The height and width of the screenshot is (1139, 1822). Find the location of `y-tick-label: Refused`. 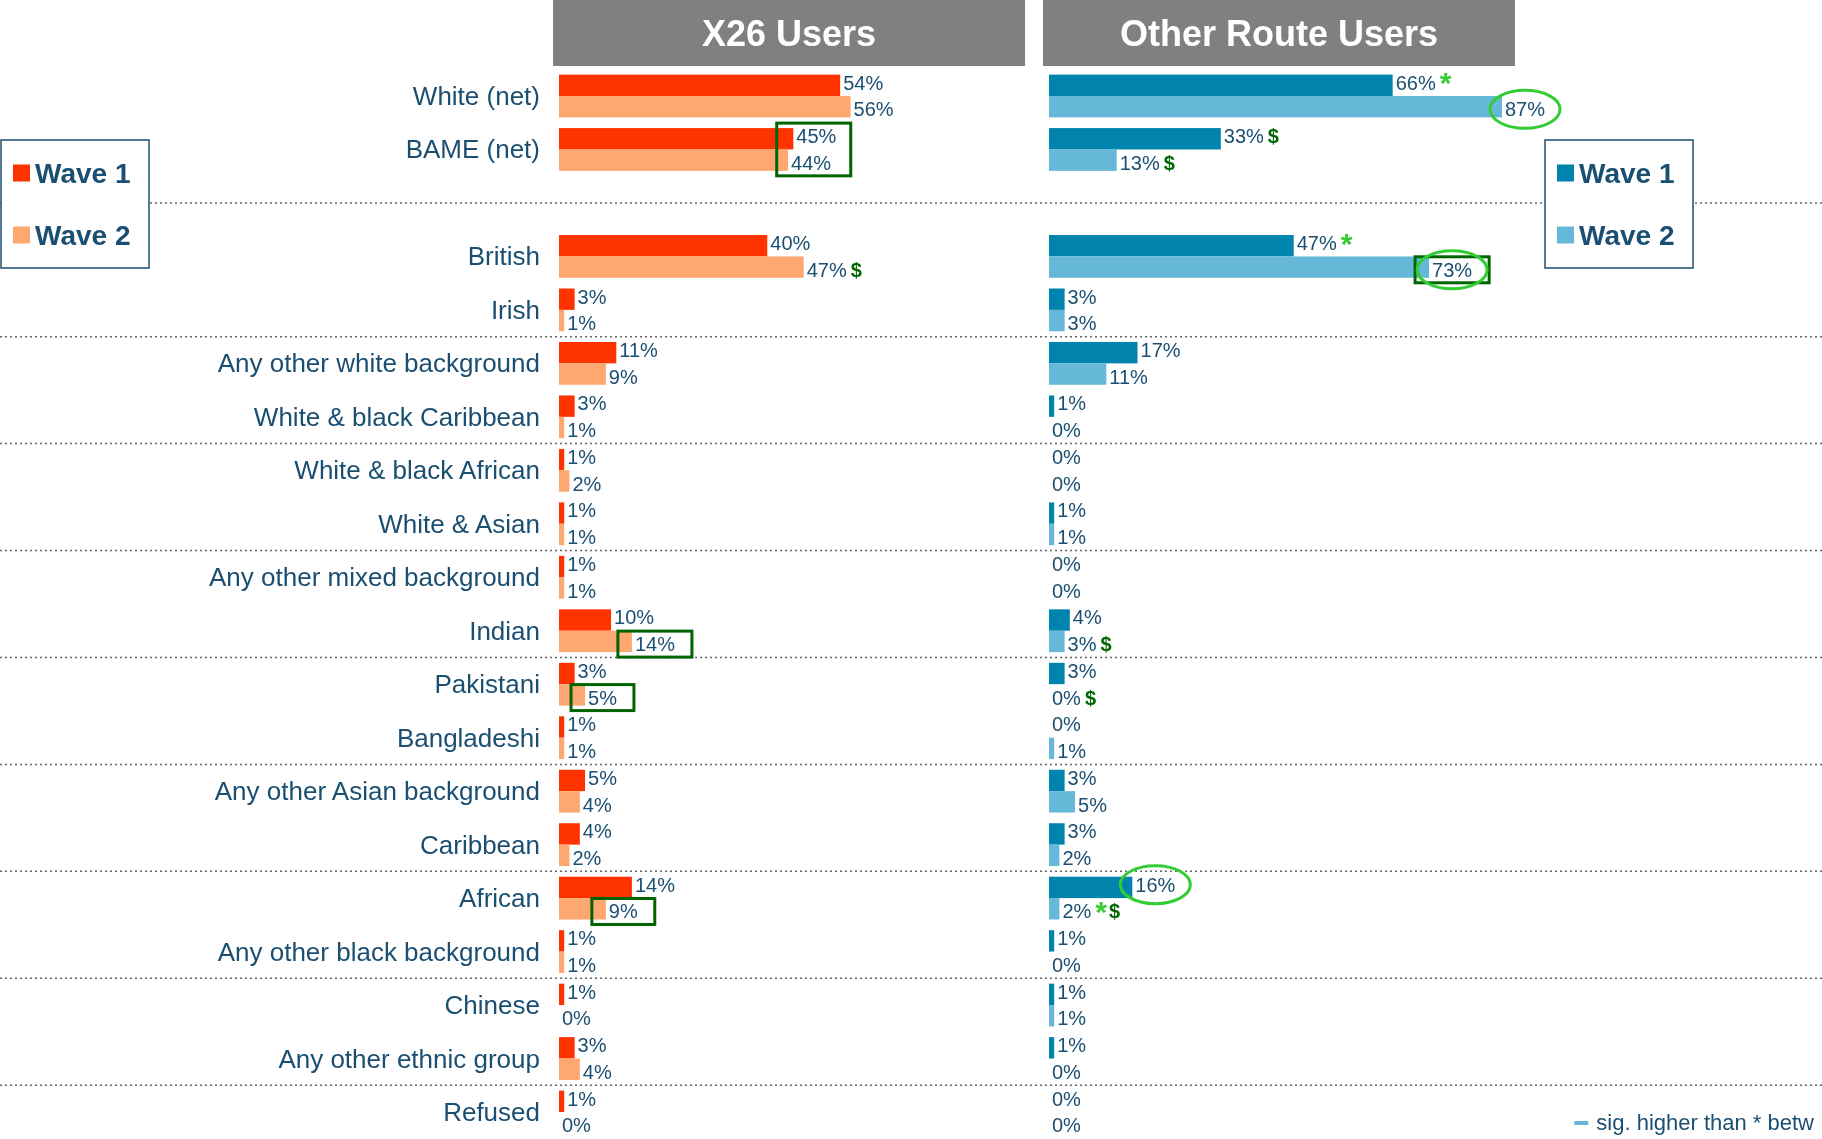

y-tick-label: Refused is located at coordinates (491, 1112).